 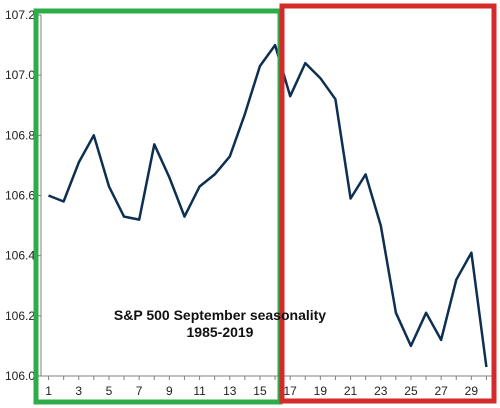 I want to click on x-tick-label: 5, so click(x=109, y=391).